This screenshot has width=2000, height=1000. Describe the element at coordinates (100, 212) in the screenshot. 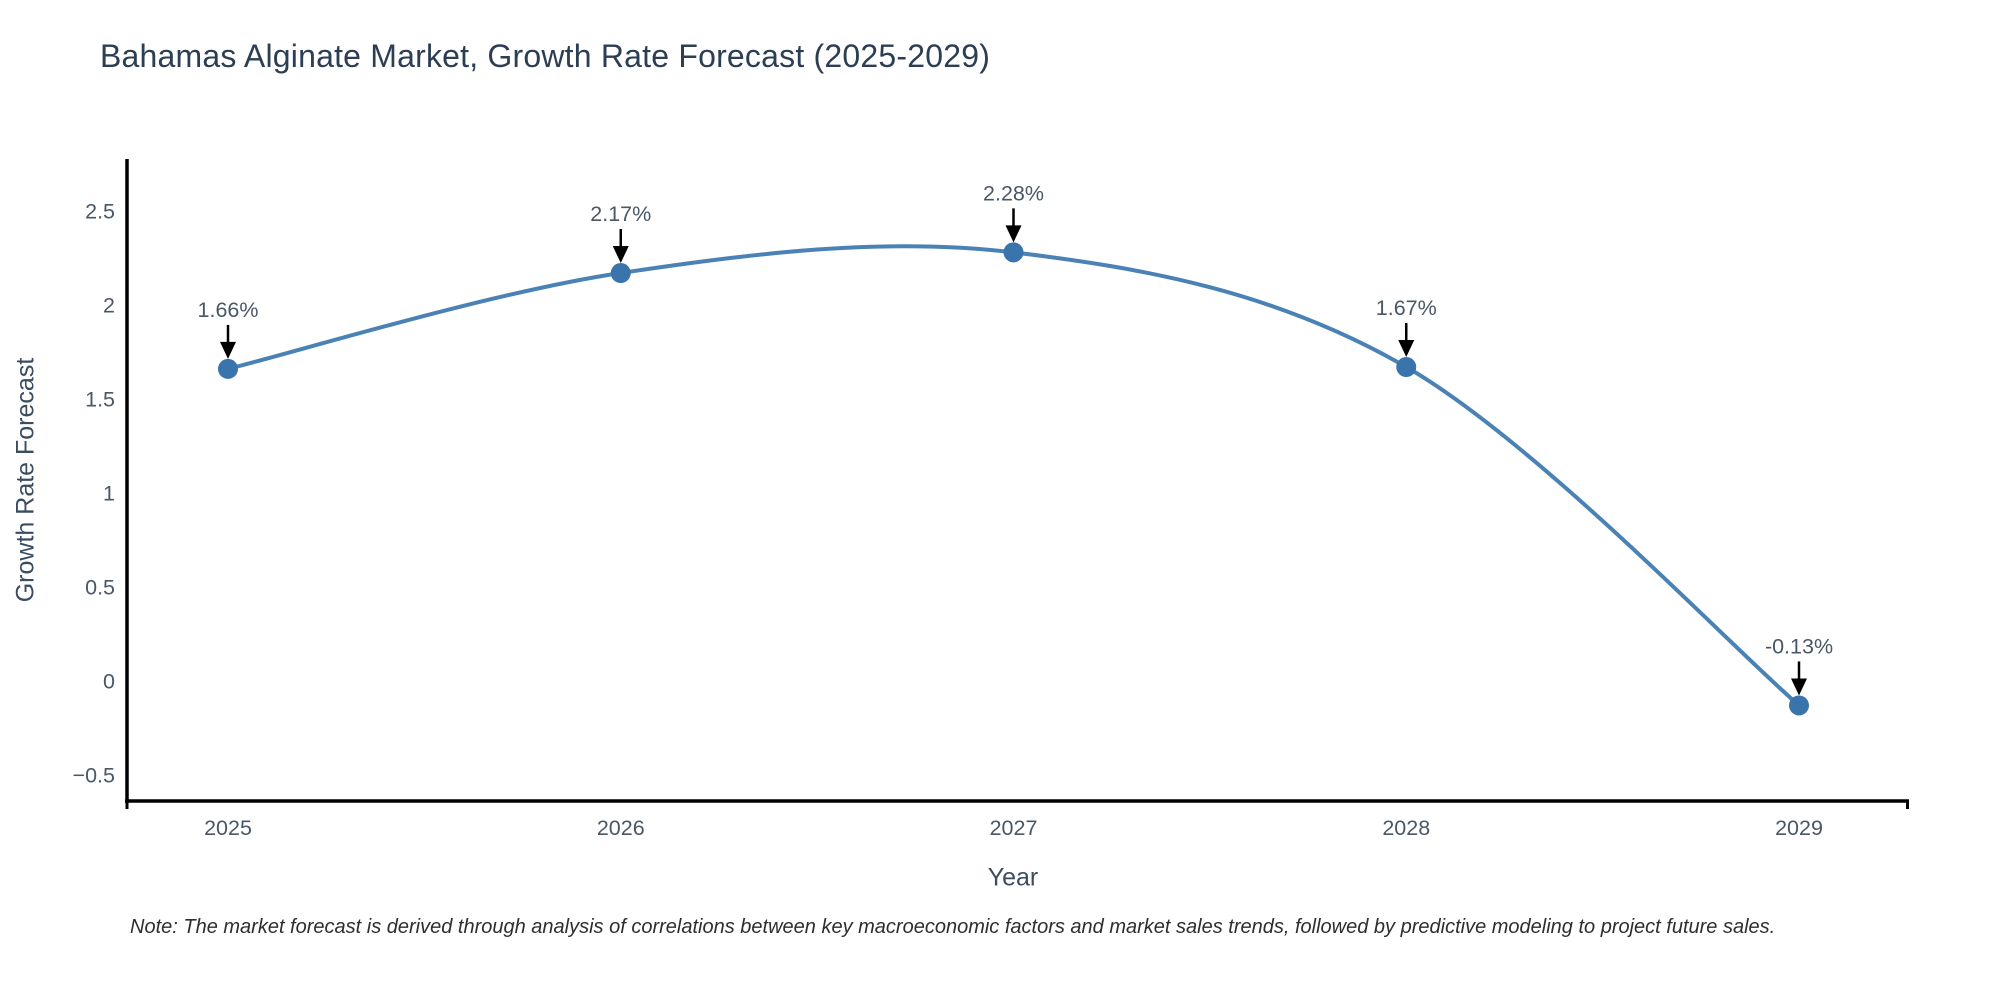

I see `y-tick-label: 2.5` at that location.